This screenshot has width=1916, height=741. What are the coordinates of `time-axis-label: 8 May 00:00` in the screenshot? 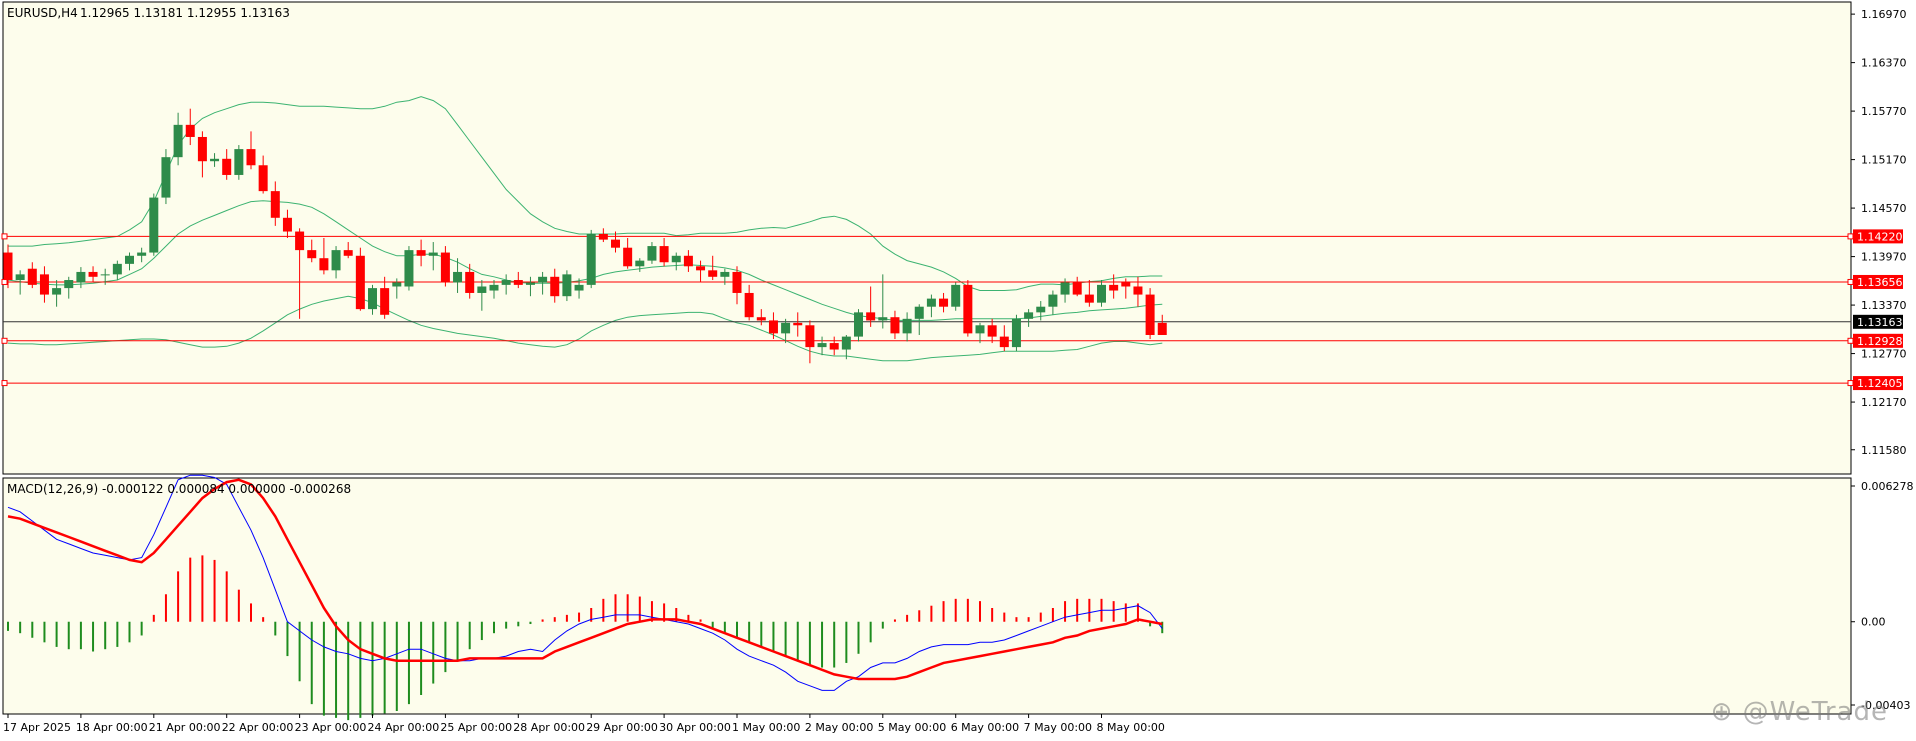 It's located at (1131, 727).